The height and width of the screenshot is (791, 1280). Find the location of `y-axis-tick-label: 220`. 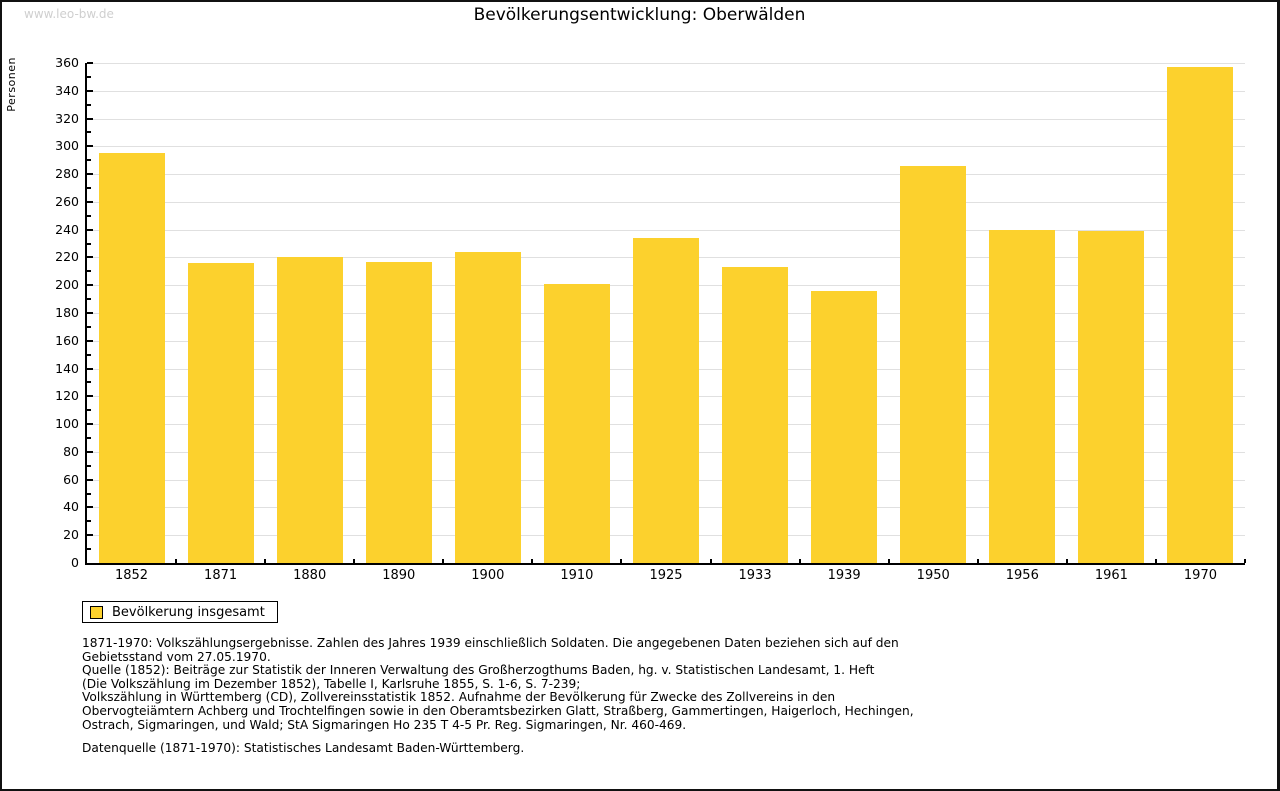

y-axis-tick-label: 220 is located at coordinates (67, 257).